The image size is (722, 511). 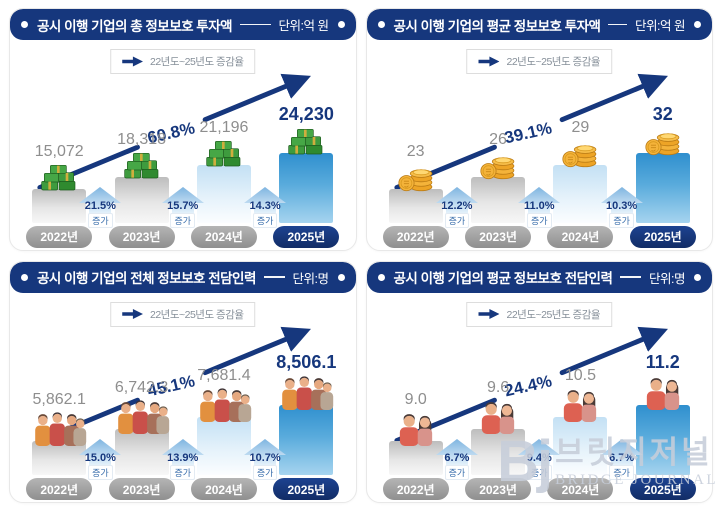 What do you see at coordinates (622, 458) in the screenshot?
I see `growth-percent: 6.7%` at bounding box center [622, 458].